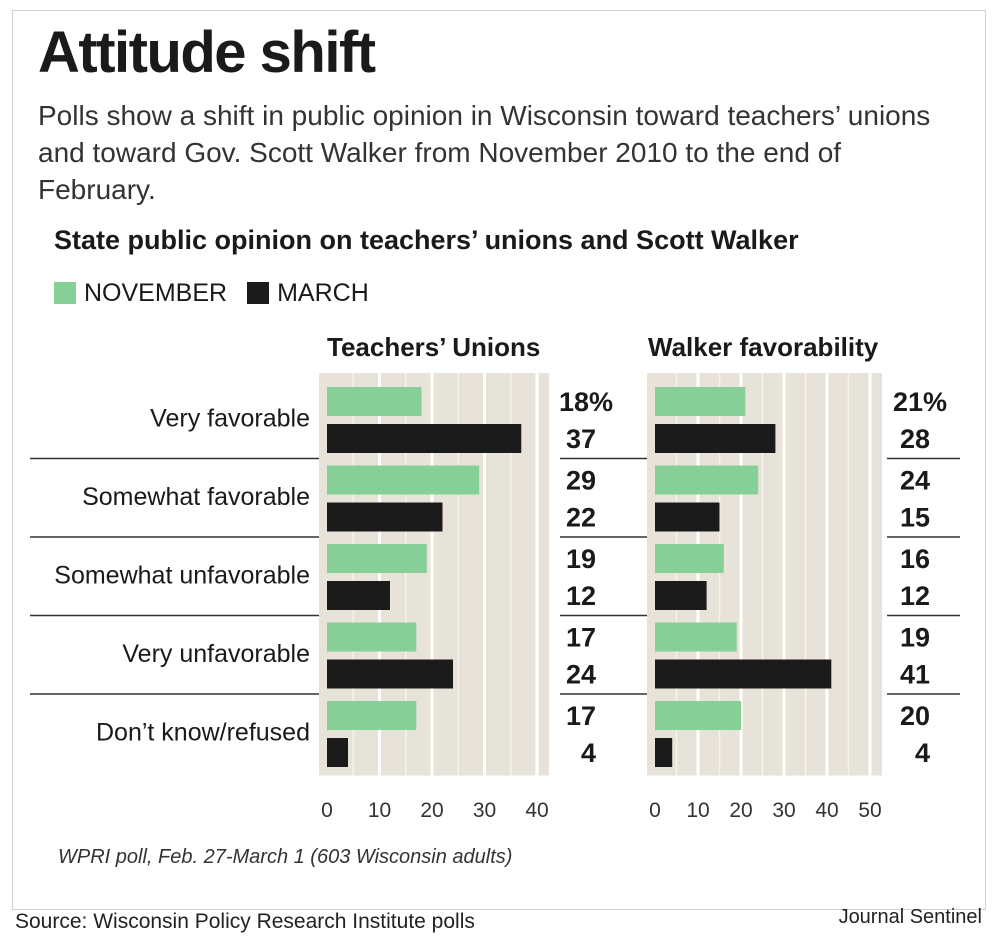 The image size is (1000, 945). What do you see at coordinates (915, 439) in the screenshot?
I see `value-label: 28` at bounding box center [915, 439].